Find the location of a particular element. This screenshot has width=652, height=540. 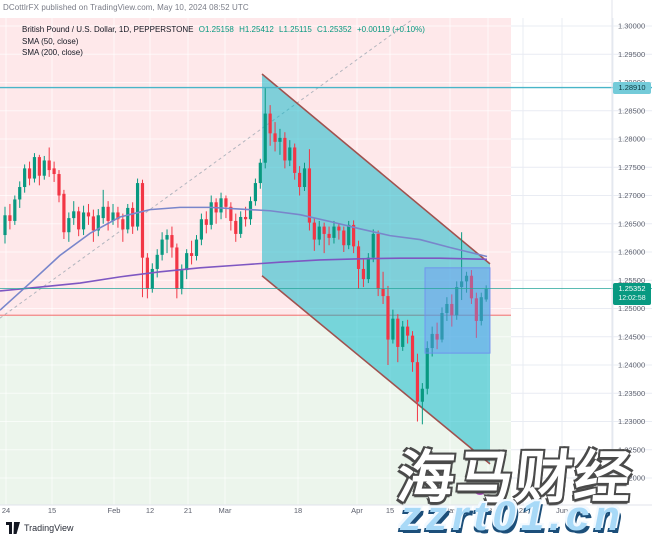

close-value: C1.25352 is located at coordinates (334, 29).